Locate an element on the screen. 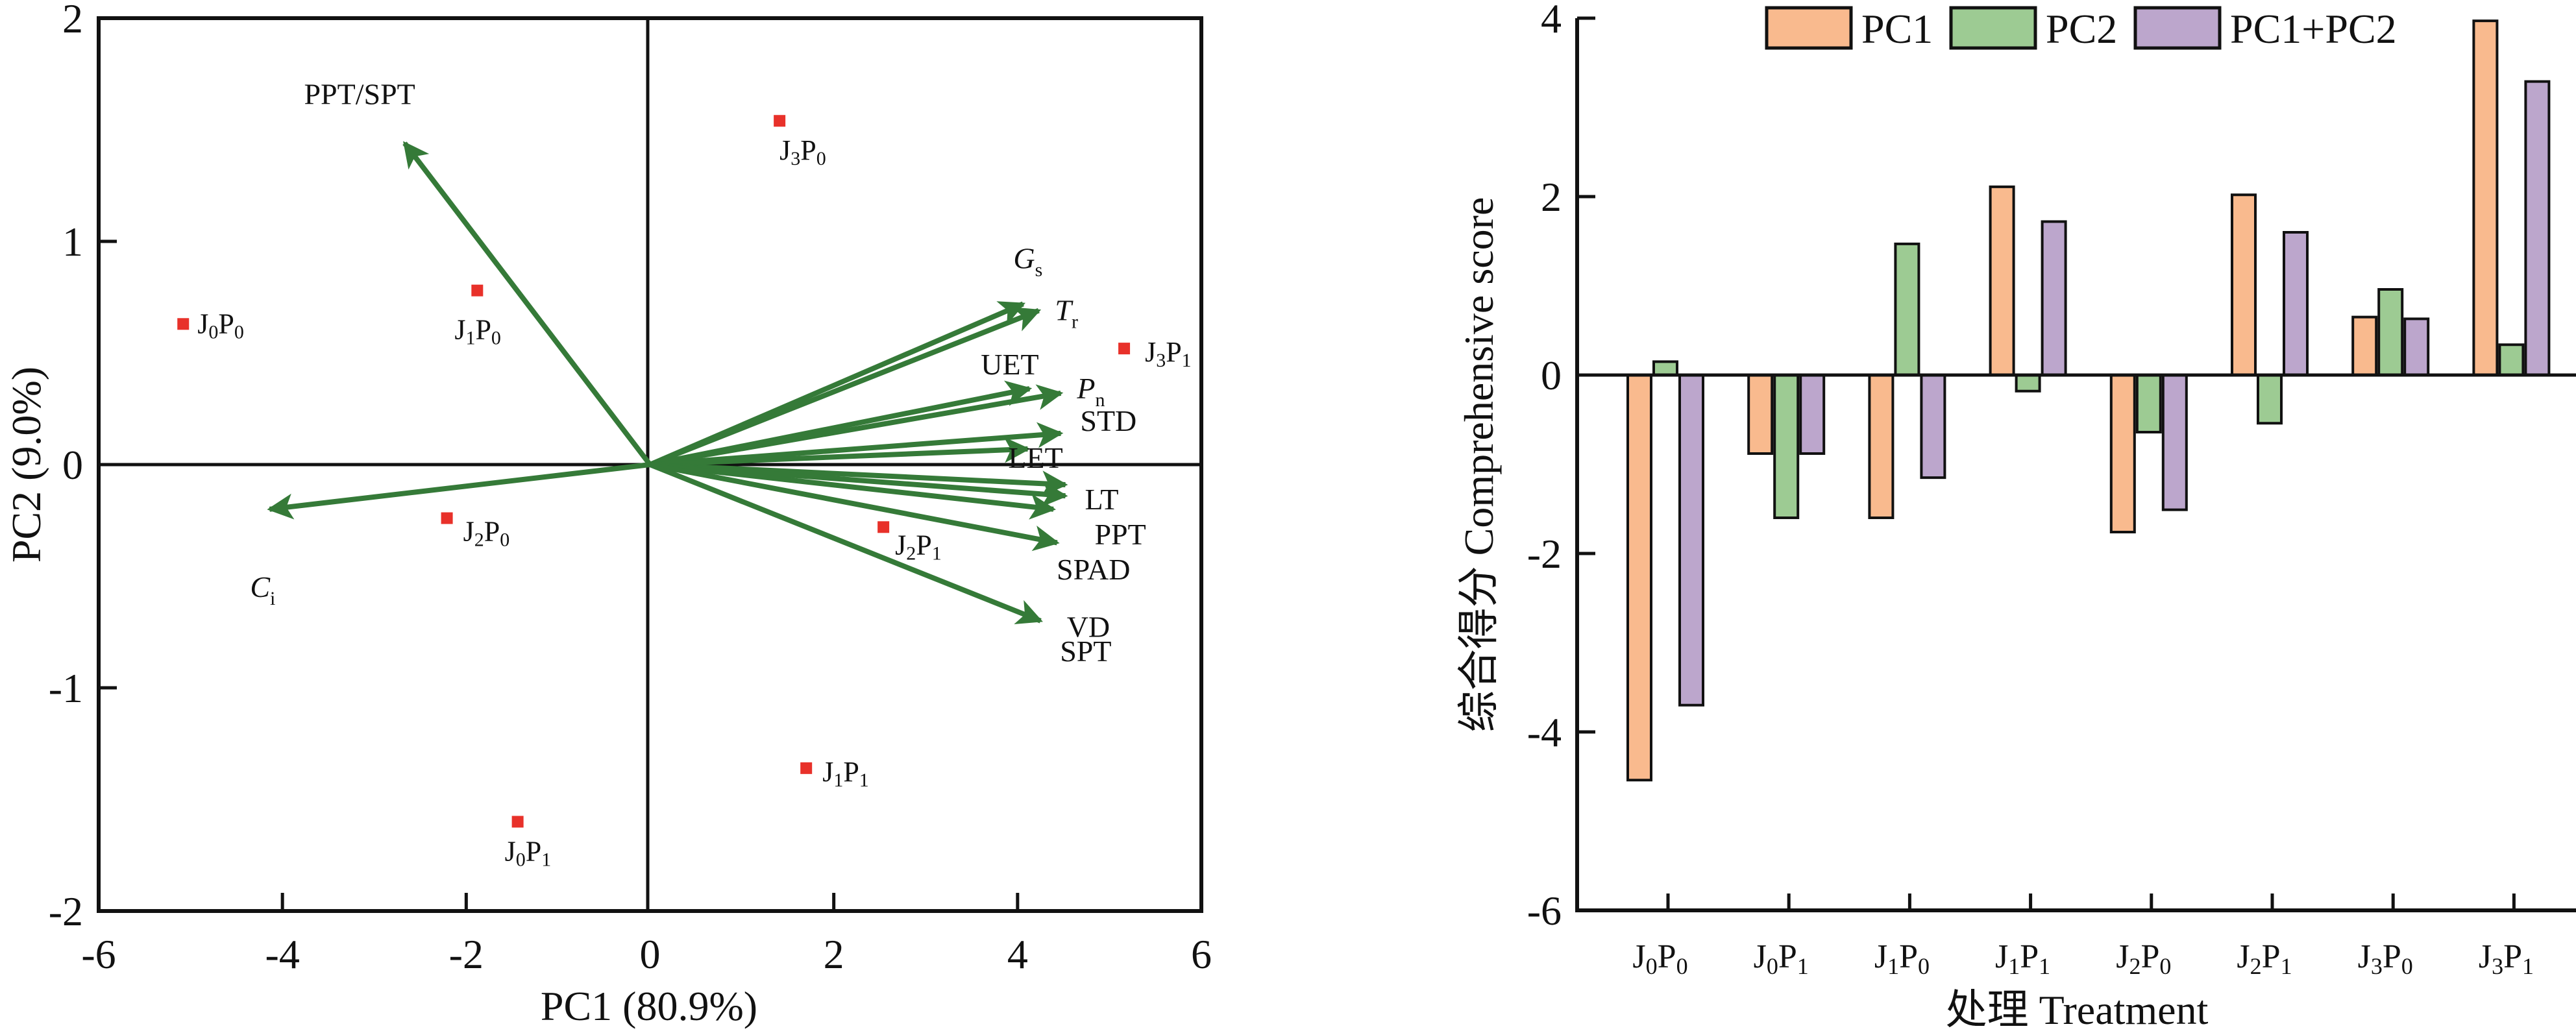 Image resolution: width=2576 pixels, height=1033 pixels. point-j0p0 is located at coordinates (183, 324).